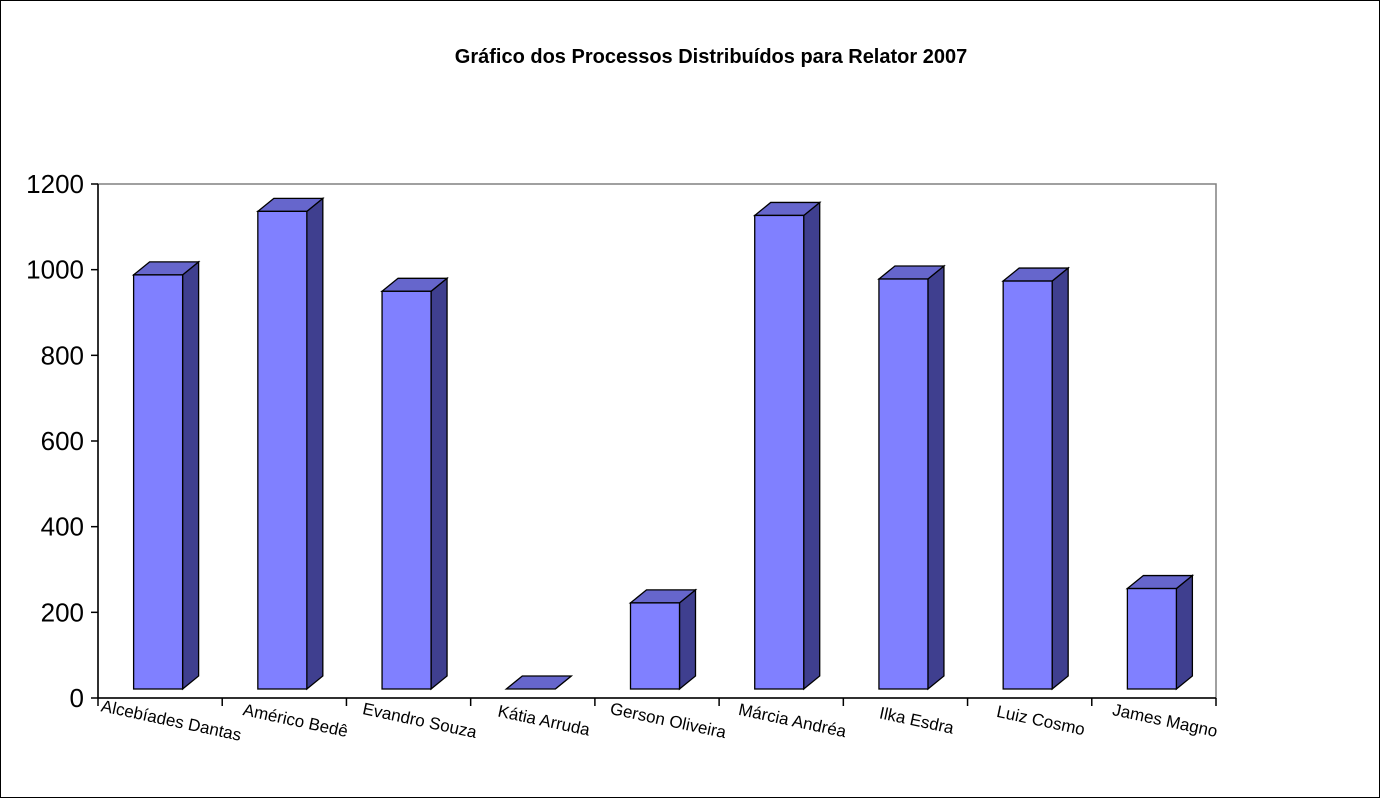 The height and width of the screenshot is (798, 1380). I want to click on y-axis-labels: 0 200 400 600 800 1000 1200, so click(55, 441).